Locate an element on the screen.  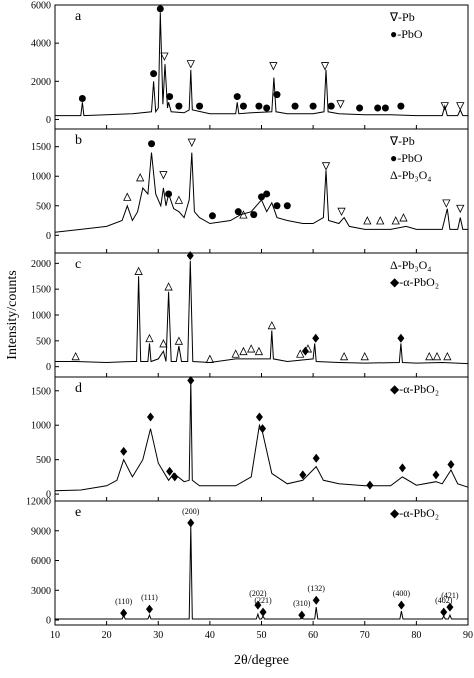
hkl-label: (402) is located at coordinates (444, 600).